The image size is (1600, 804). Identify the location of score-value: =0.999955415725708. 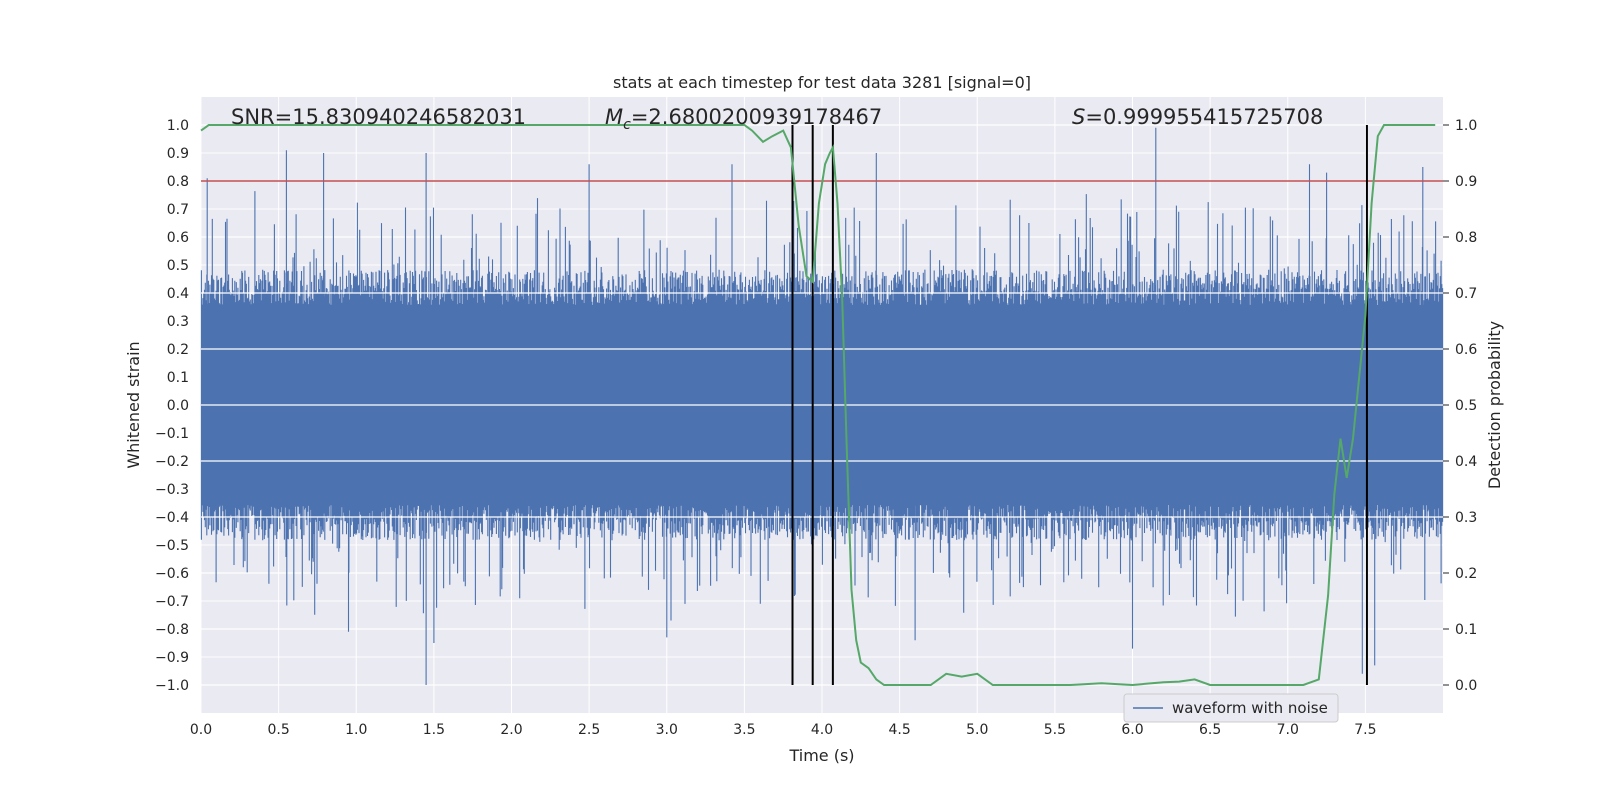
(1204, 117).